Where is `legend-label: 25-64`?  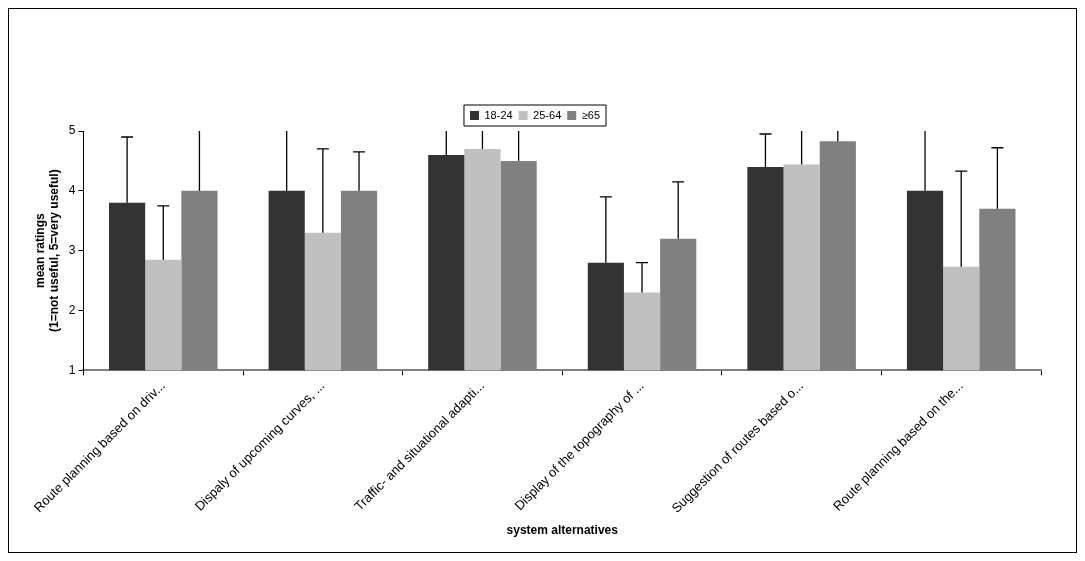 legend-label: 25-64 is located at coordinates (547, 114).